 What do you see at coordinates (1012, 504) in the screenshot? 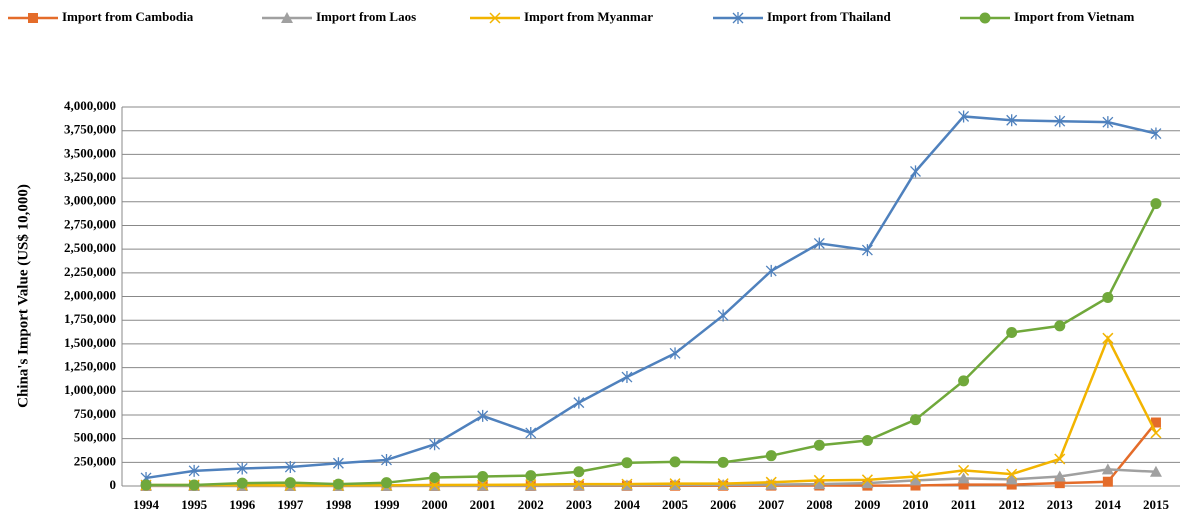
I see `x-tick-label: 2012` at bounding box center [1012, 504].